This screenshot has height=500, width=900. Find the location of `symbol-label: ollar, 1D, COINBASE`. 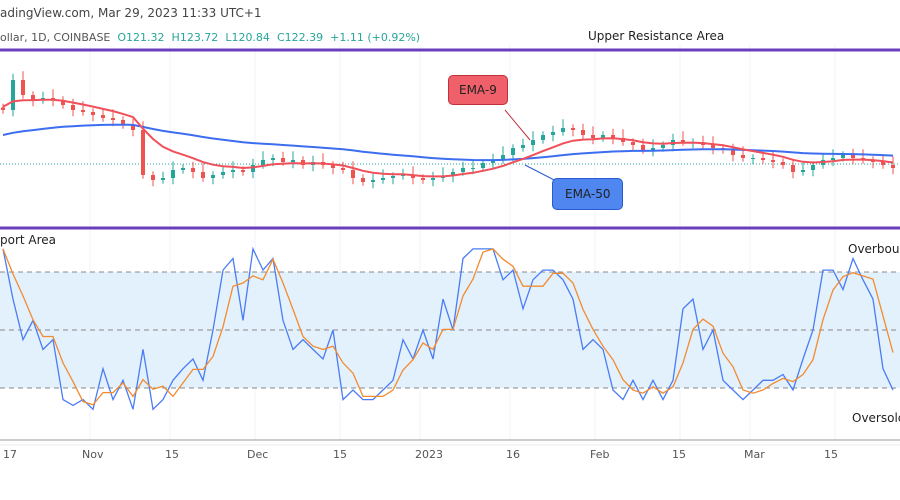

symbol-label: ollar, 1D, COINBASE is located at coordinates (55, 37).